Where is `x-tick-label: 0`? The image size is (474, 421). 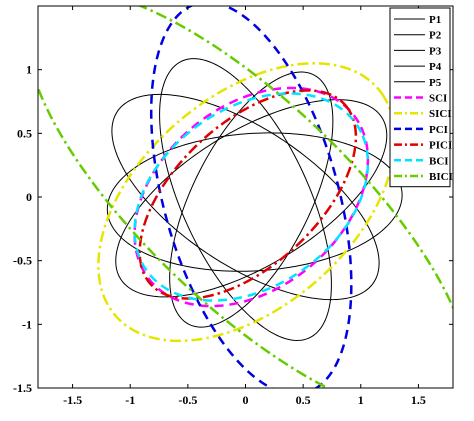
x-tick-label: 0 is located at coordinates (246, 400).